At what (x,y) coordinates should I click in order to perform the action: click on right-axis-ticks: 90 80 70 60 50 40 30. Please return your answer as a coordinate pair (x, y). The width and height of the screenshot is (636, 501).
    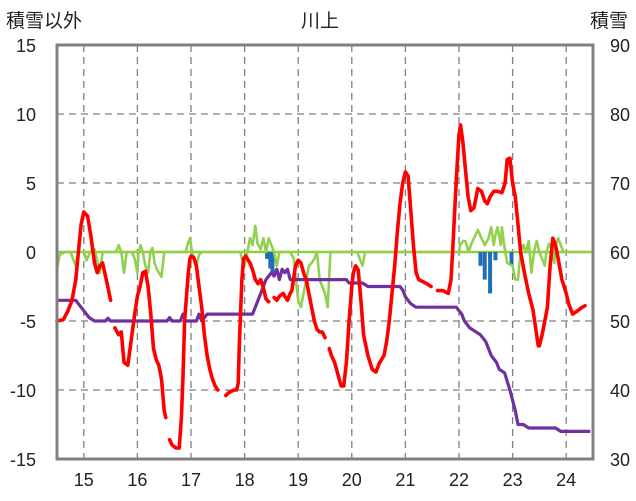
    Looking at the image, I should click on (620, 253).